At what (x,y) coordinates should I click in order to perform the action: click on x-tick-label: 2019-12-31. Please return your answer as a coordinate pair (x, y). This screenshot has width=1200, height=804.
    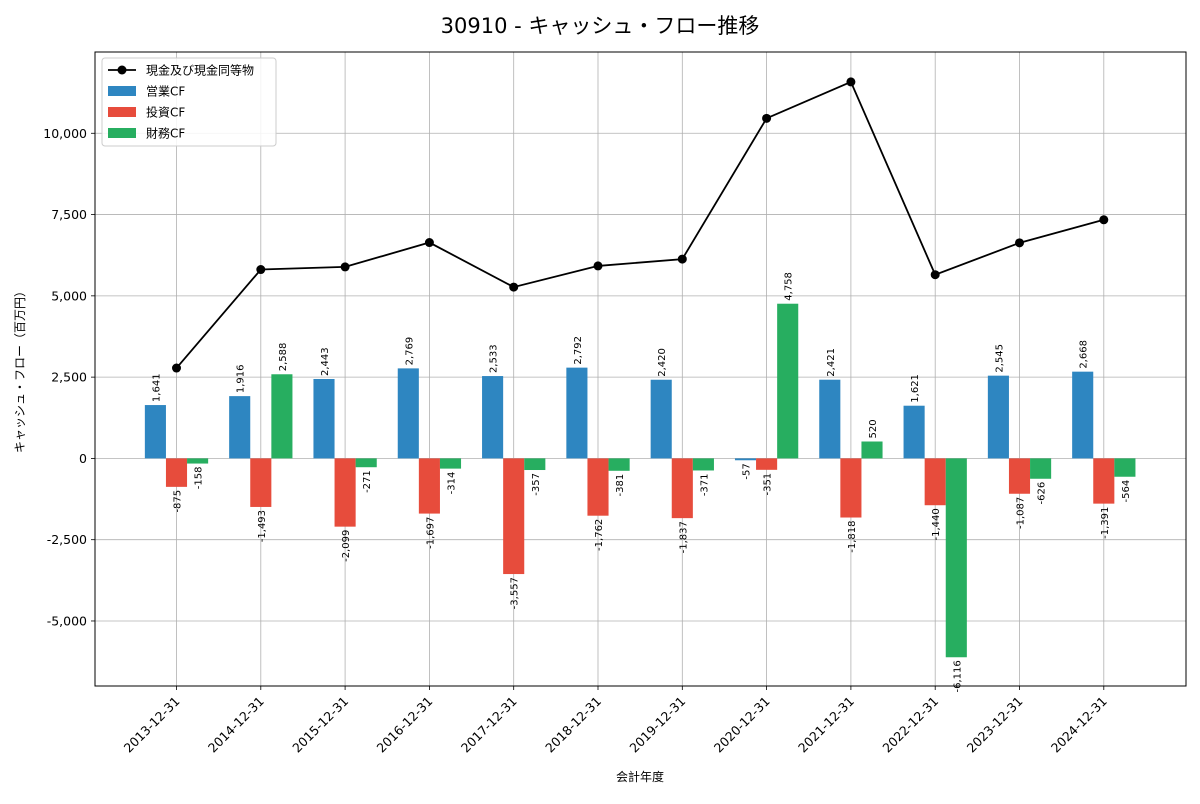
    Looking at the image, I should click on (657, 725).